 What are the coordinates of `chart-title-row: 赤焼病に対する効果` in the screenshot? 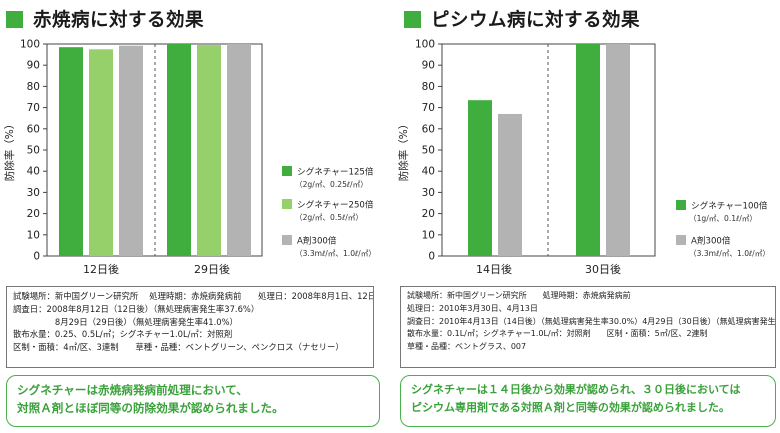 It's located at (105, 19).